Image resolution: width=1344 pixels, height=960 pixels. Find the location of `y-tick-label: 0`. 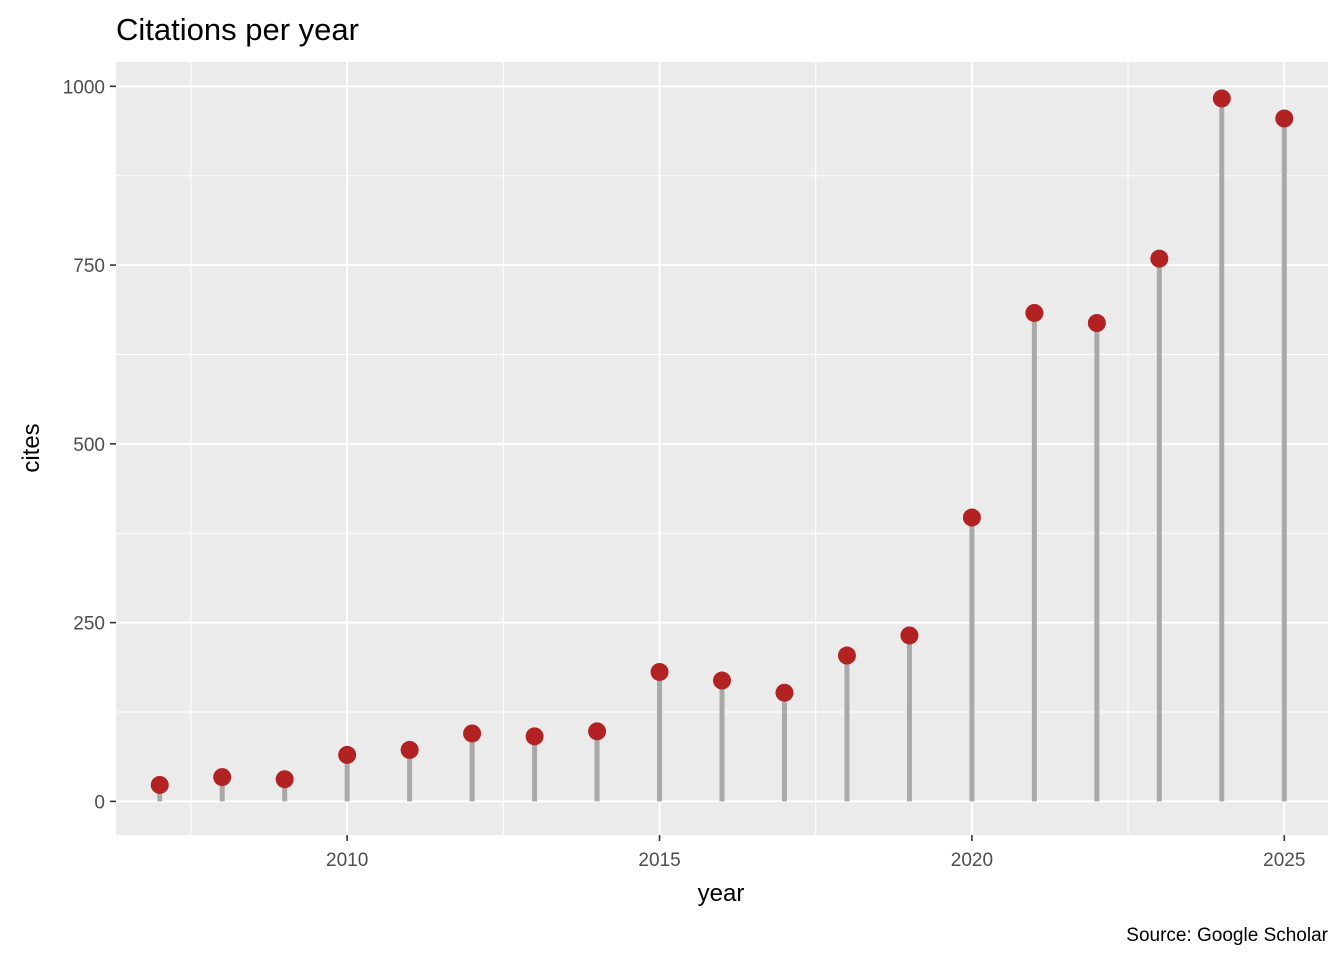

y-tick-label: 0 is located at coordinates (99, 802).